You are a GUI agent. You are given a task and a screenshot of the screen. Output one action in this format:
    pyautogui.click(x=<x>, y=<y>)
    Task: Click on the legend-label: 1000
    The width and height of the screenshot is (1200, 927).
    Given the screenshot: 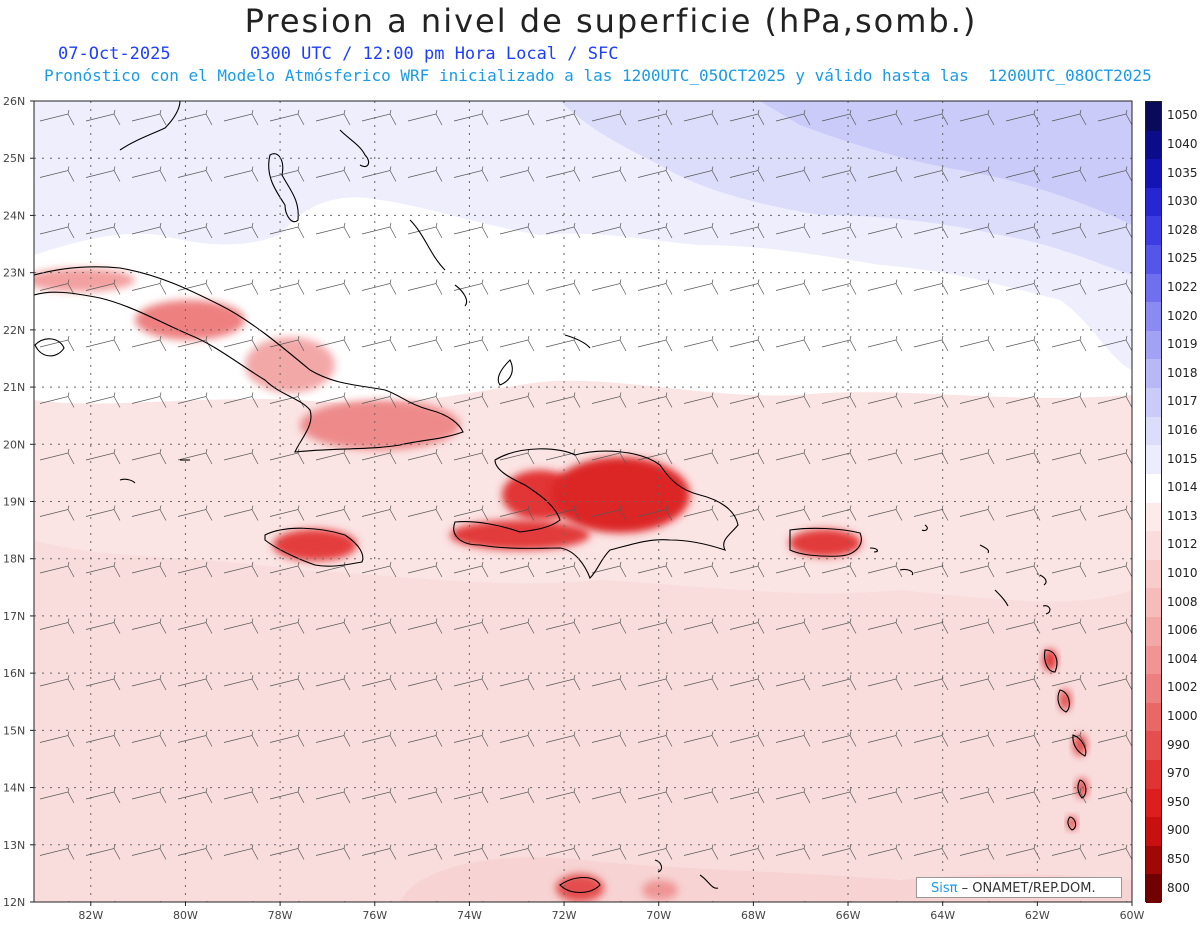 What is the action you would take?
    pyautogui.click(x=1182, y=716)
    